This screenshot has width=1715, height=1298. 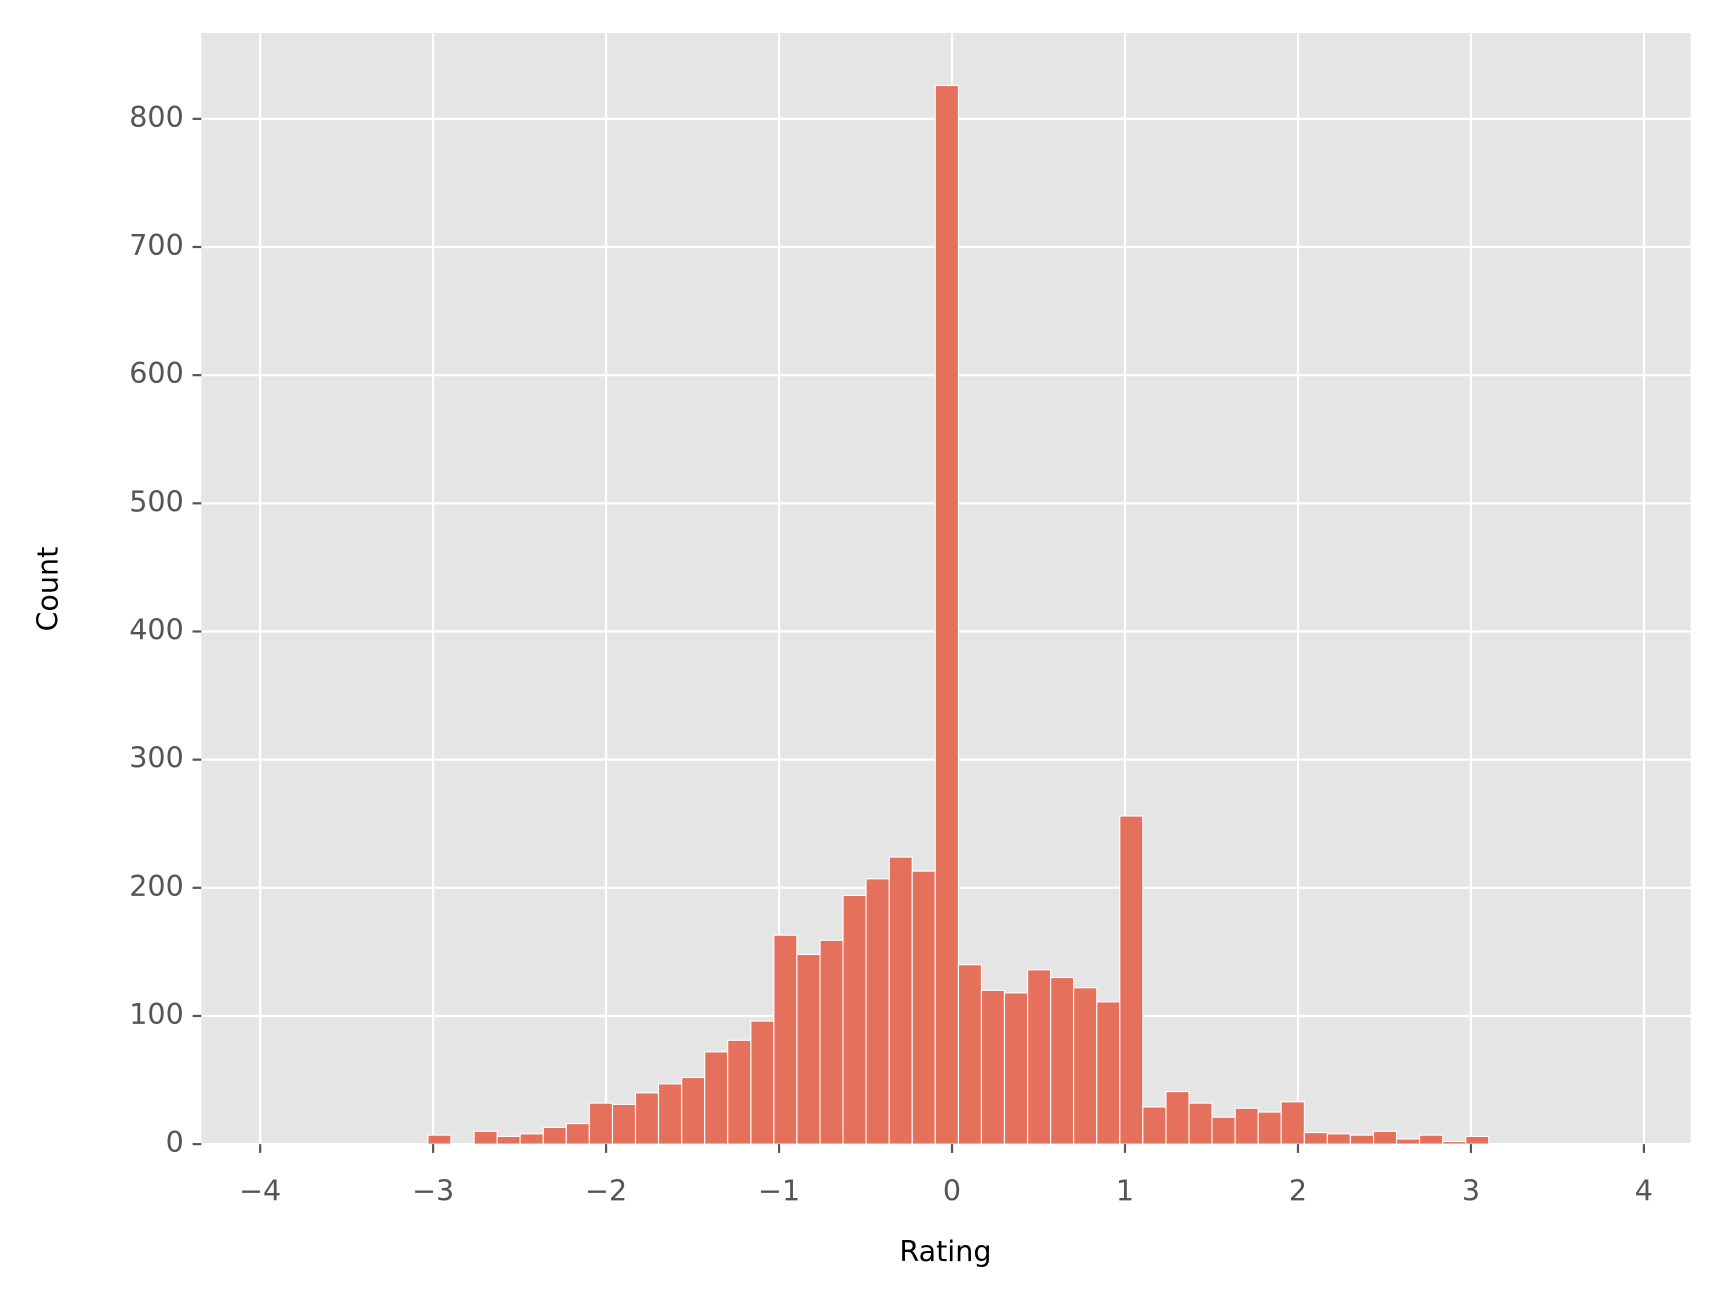 I want to click on x-tick-label: −3, so click(x=433, y=1190).